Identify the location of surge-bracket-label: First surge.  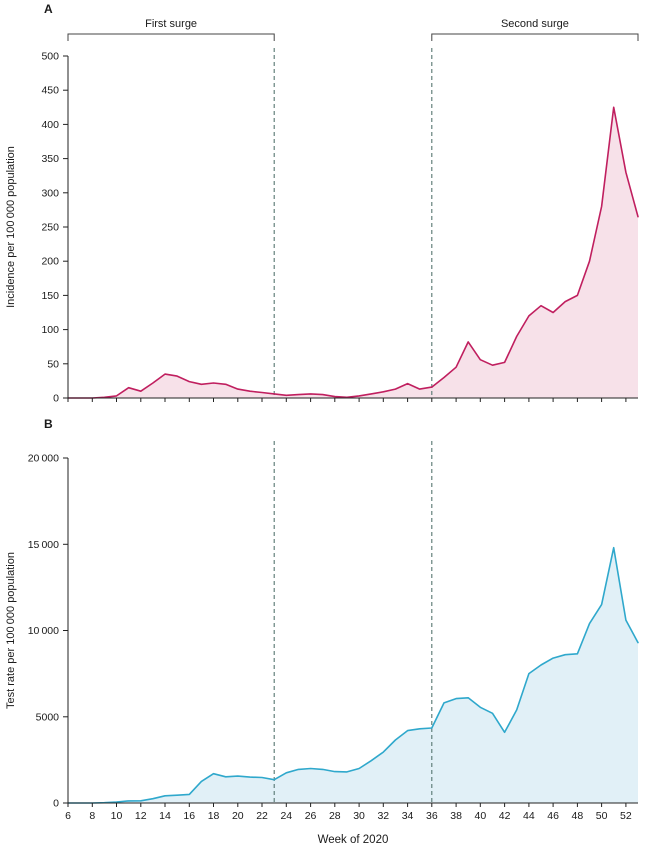
(171, 24).